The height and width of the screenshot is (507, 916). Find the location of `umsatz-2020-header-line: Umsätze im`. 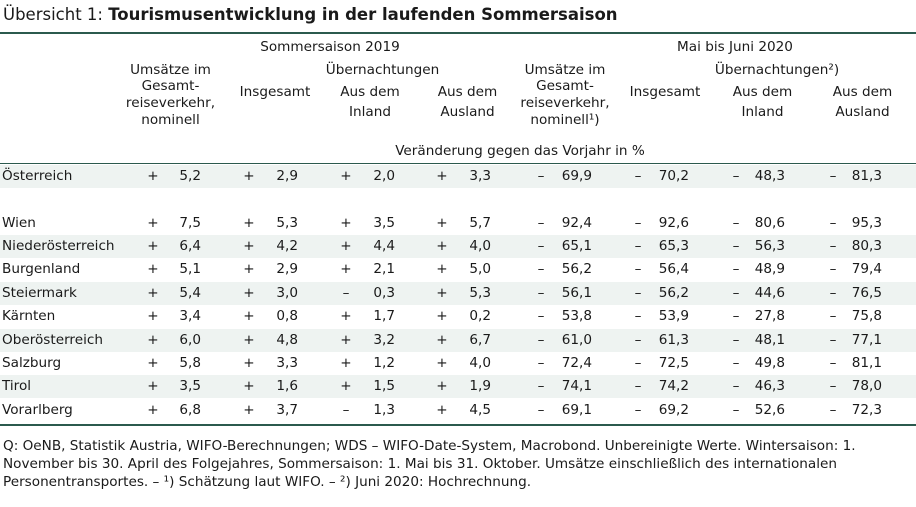

umsatz-2020-header-line: Umsätze im is located at coordinates (565, 70).